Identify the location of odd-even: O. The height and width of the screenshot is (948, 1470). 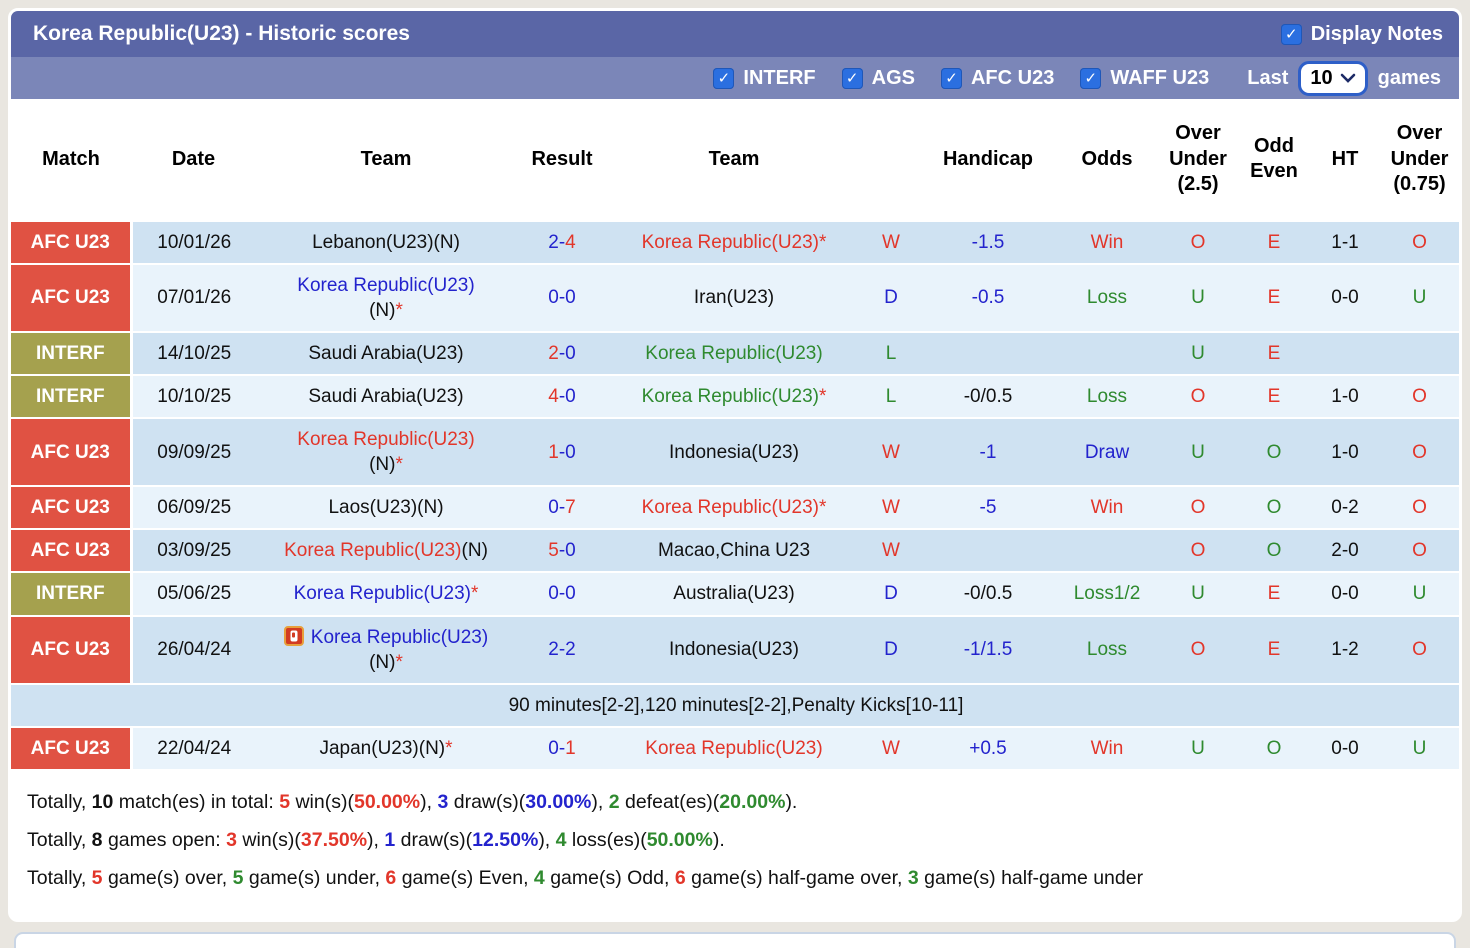
(1274, 747).